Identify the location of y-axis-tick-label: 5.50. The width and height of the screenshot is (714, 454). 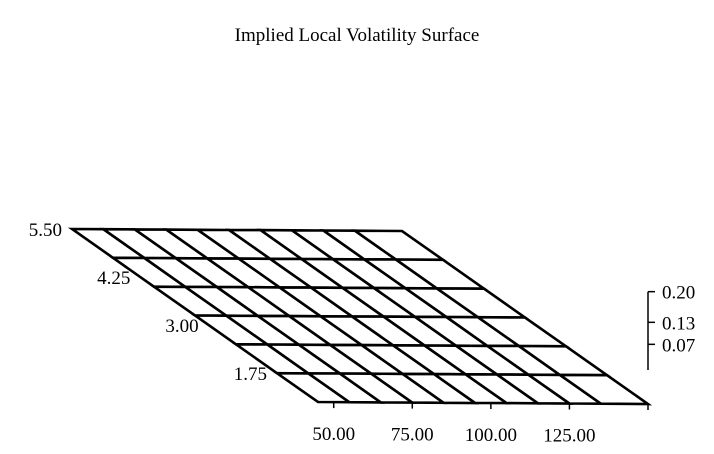
(45, 230).